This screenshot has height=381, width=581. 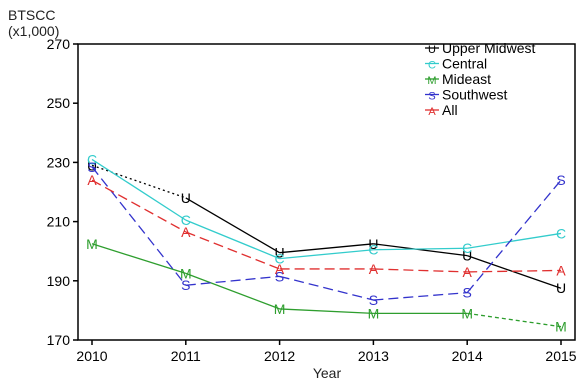 What do you see at coordinates (373, 356) in the screenshot?
I see `x-tick-label: 2013` at bounding box center [373, 356].